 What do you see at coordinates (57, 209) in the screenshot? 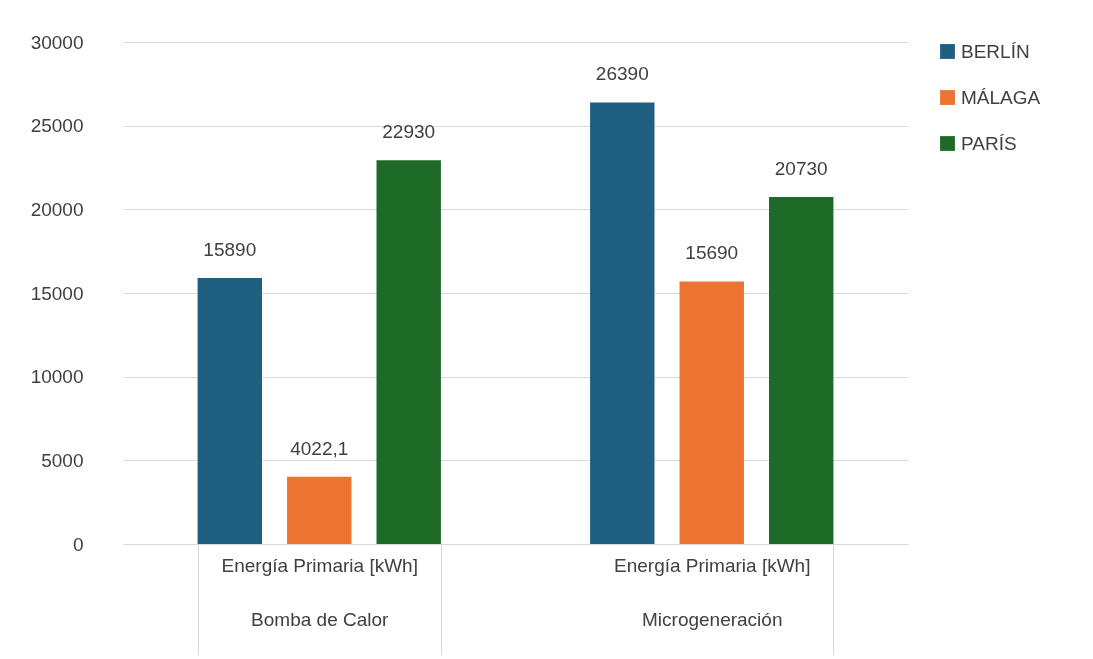
I see `y-tick-label: 20000` at bounding box center [57, 209].